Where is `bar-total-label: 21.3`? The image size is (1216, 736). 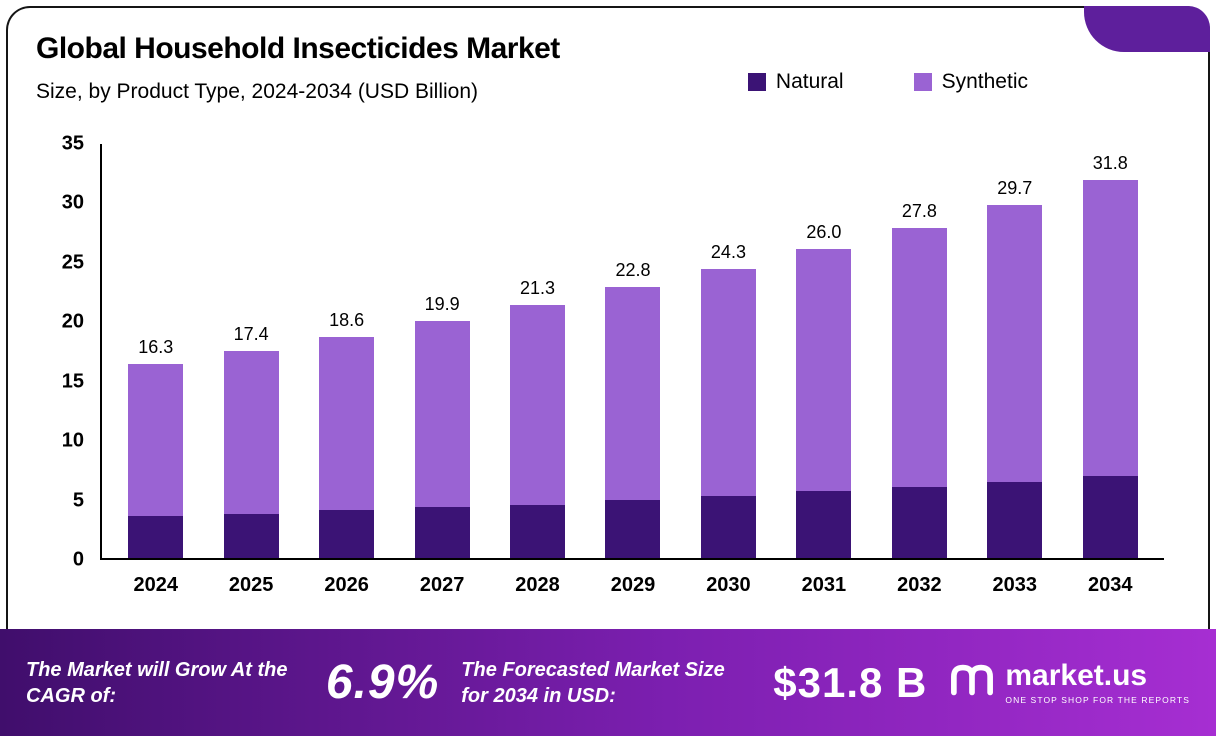 bar-total-label: 21.3 is located at coordinates (538, 287).